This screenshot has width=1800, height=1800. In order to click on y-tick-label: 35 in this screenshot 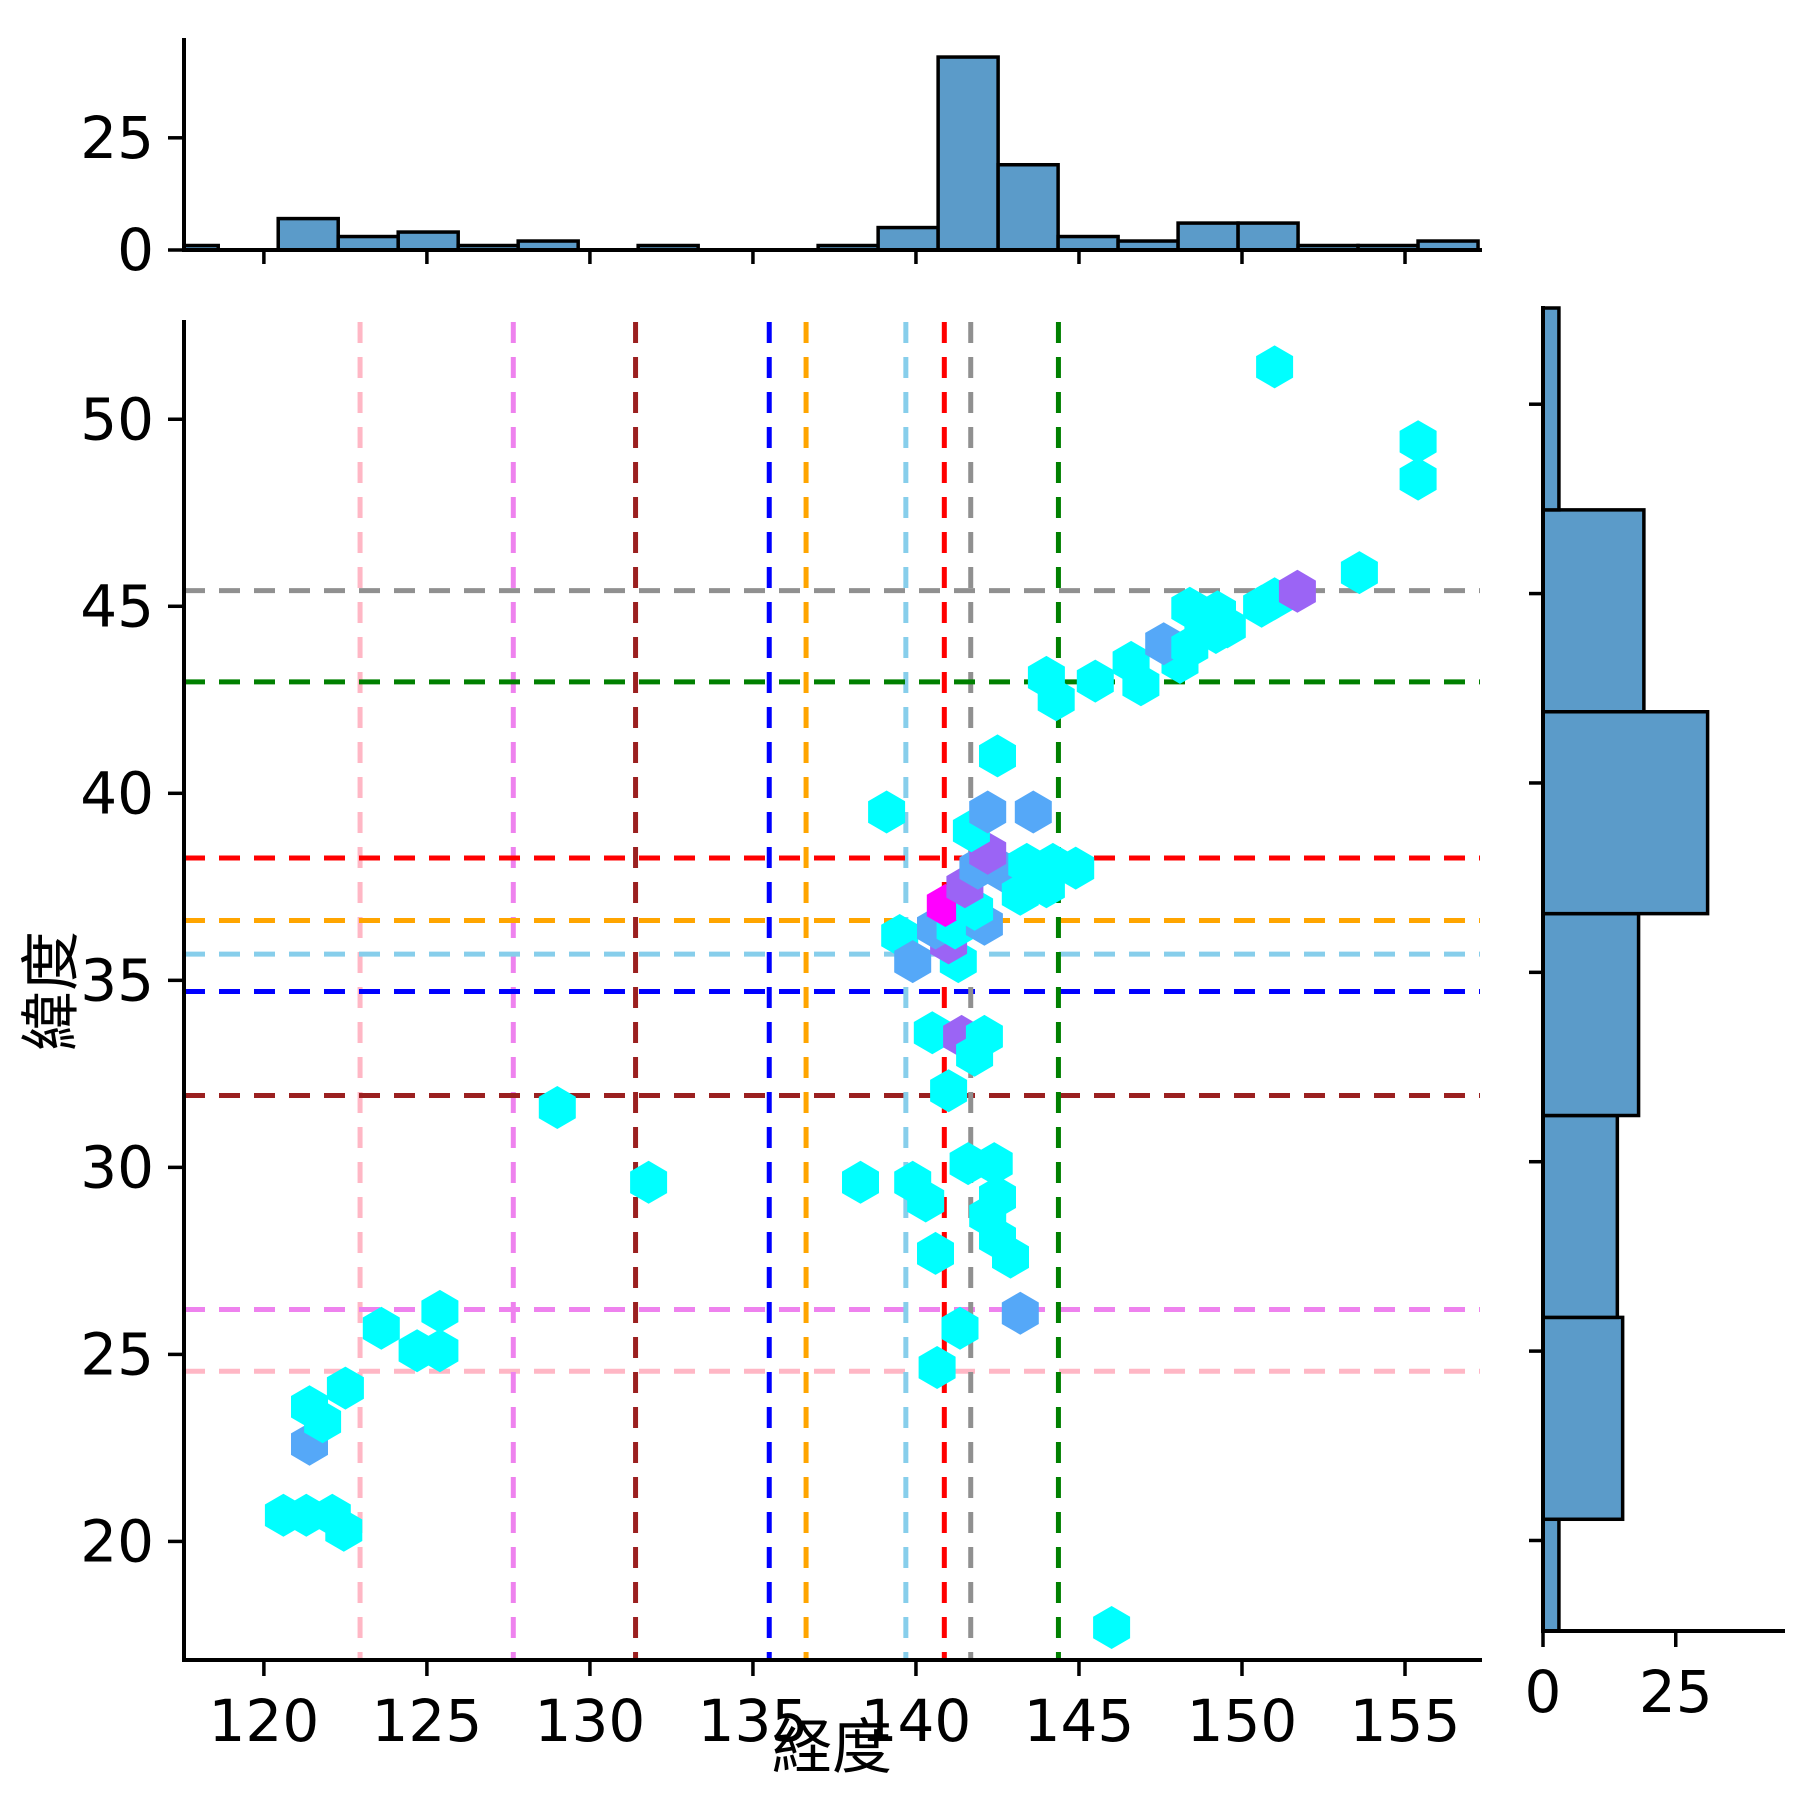, I will do `click(117, 980)`.